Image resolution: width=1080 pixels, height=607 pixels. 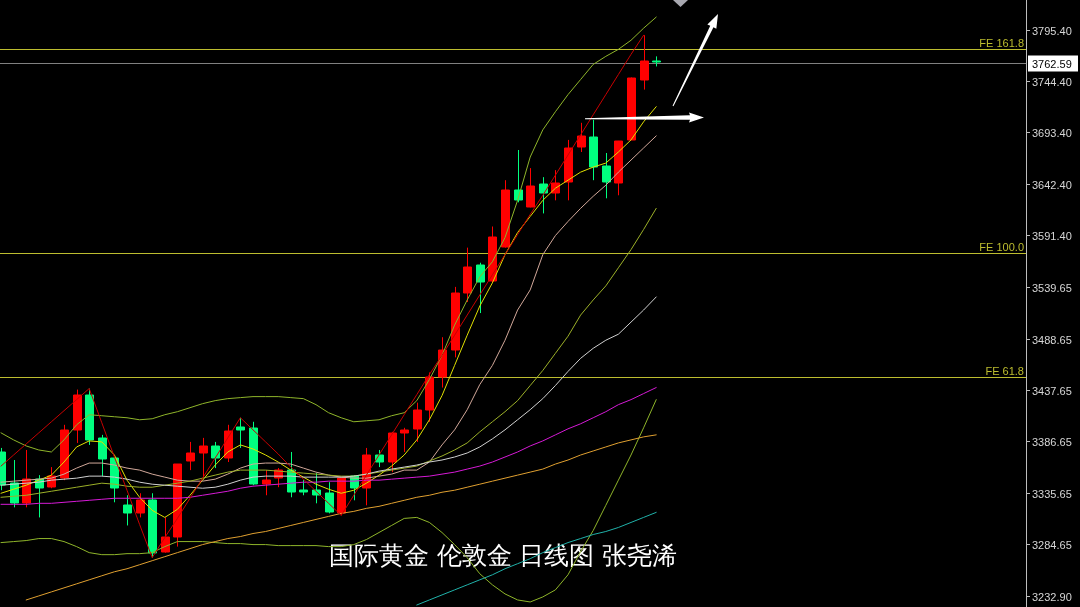 I want to click on ref-line-label: FE 100.0, so click(x=1001, y=246).